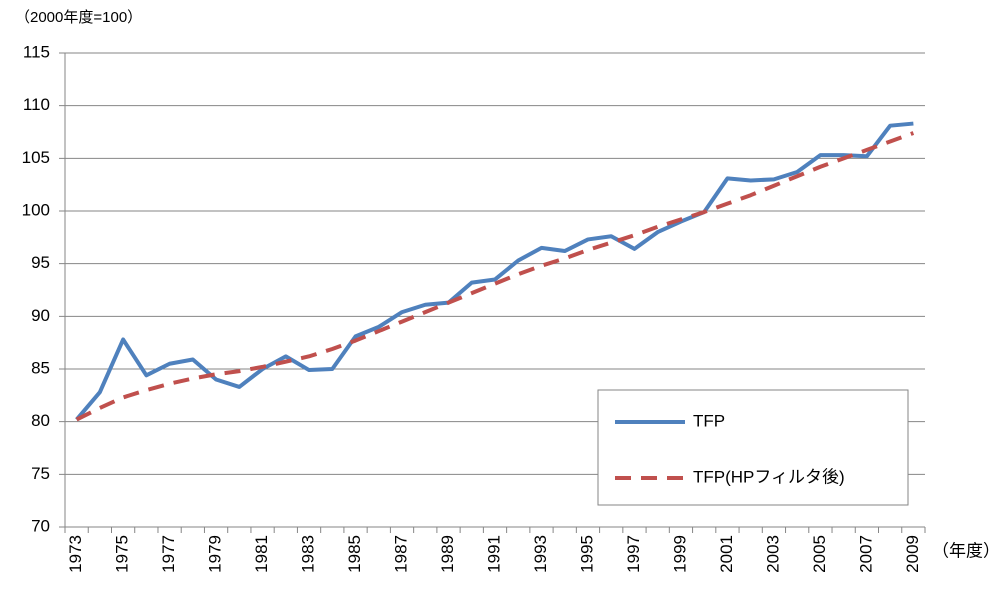 Image resolution: width=1003 pixels, height=601 pixels. What do you see at coordinates (308, 554) in the screenshot?
I see `x-tick-label: 1983` at bounding box center [308, 554].